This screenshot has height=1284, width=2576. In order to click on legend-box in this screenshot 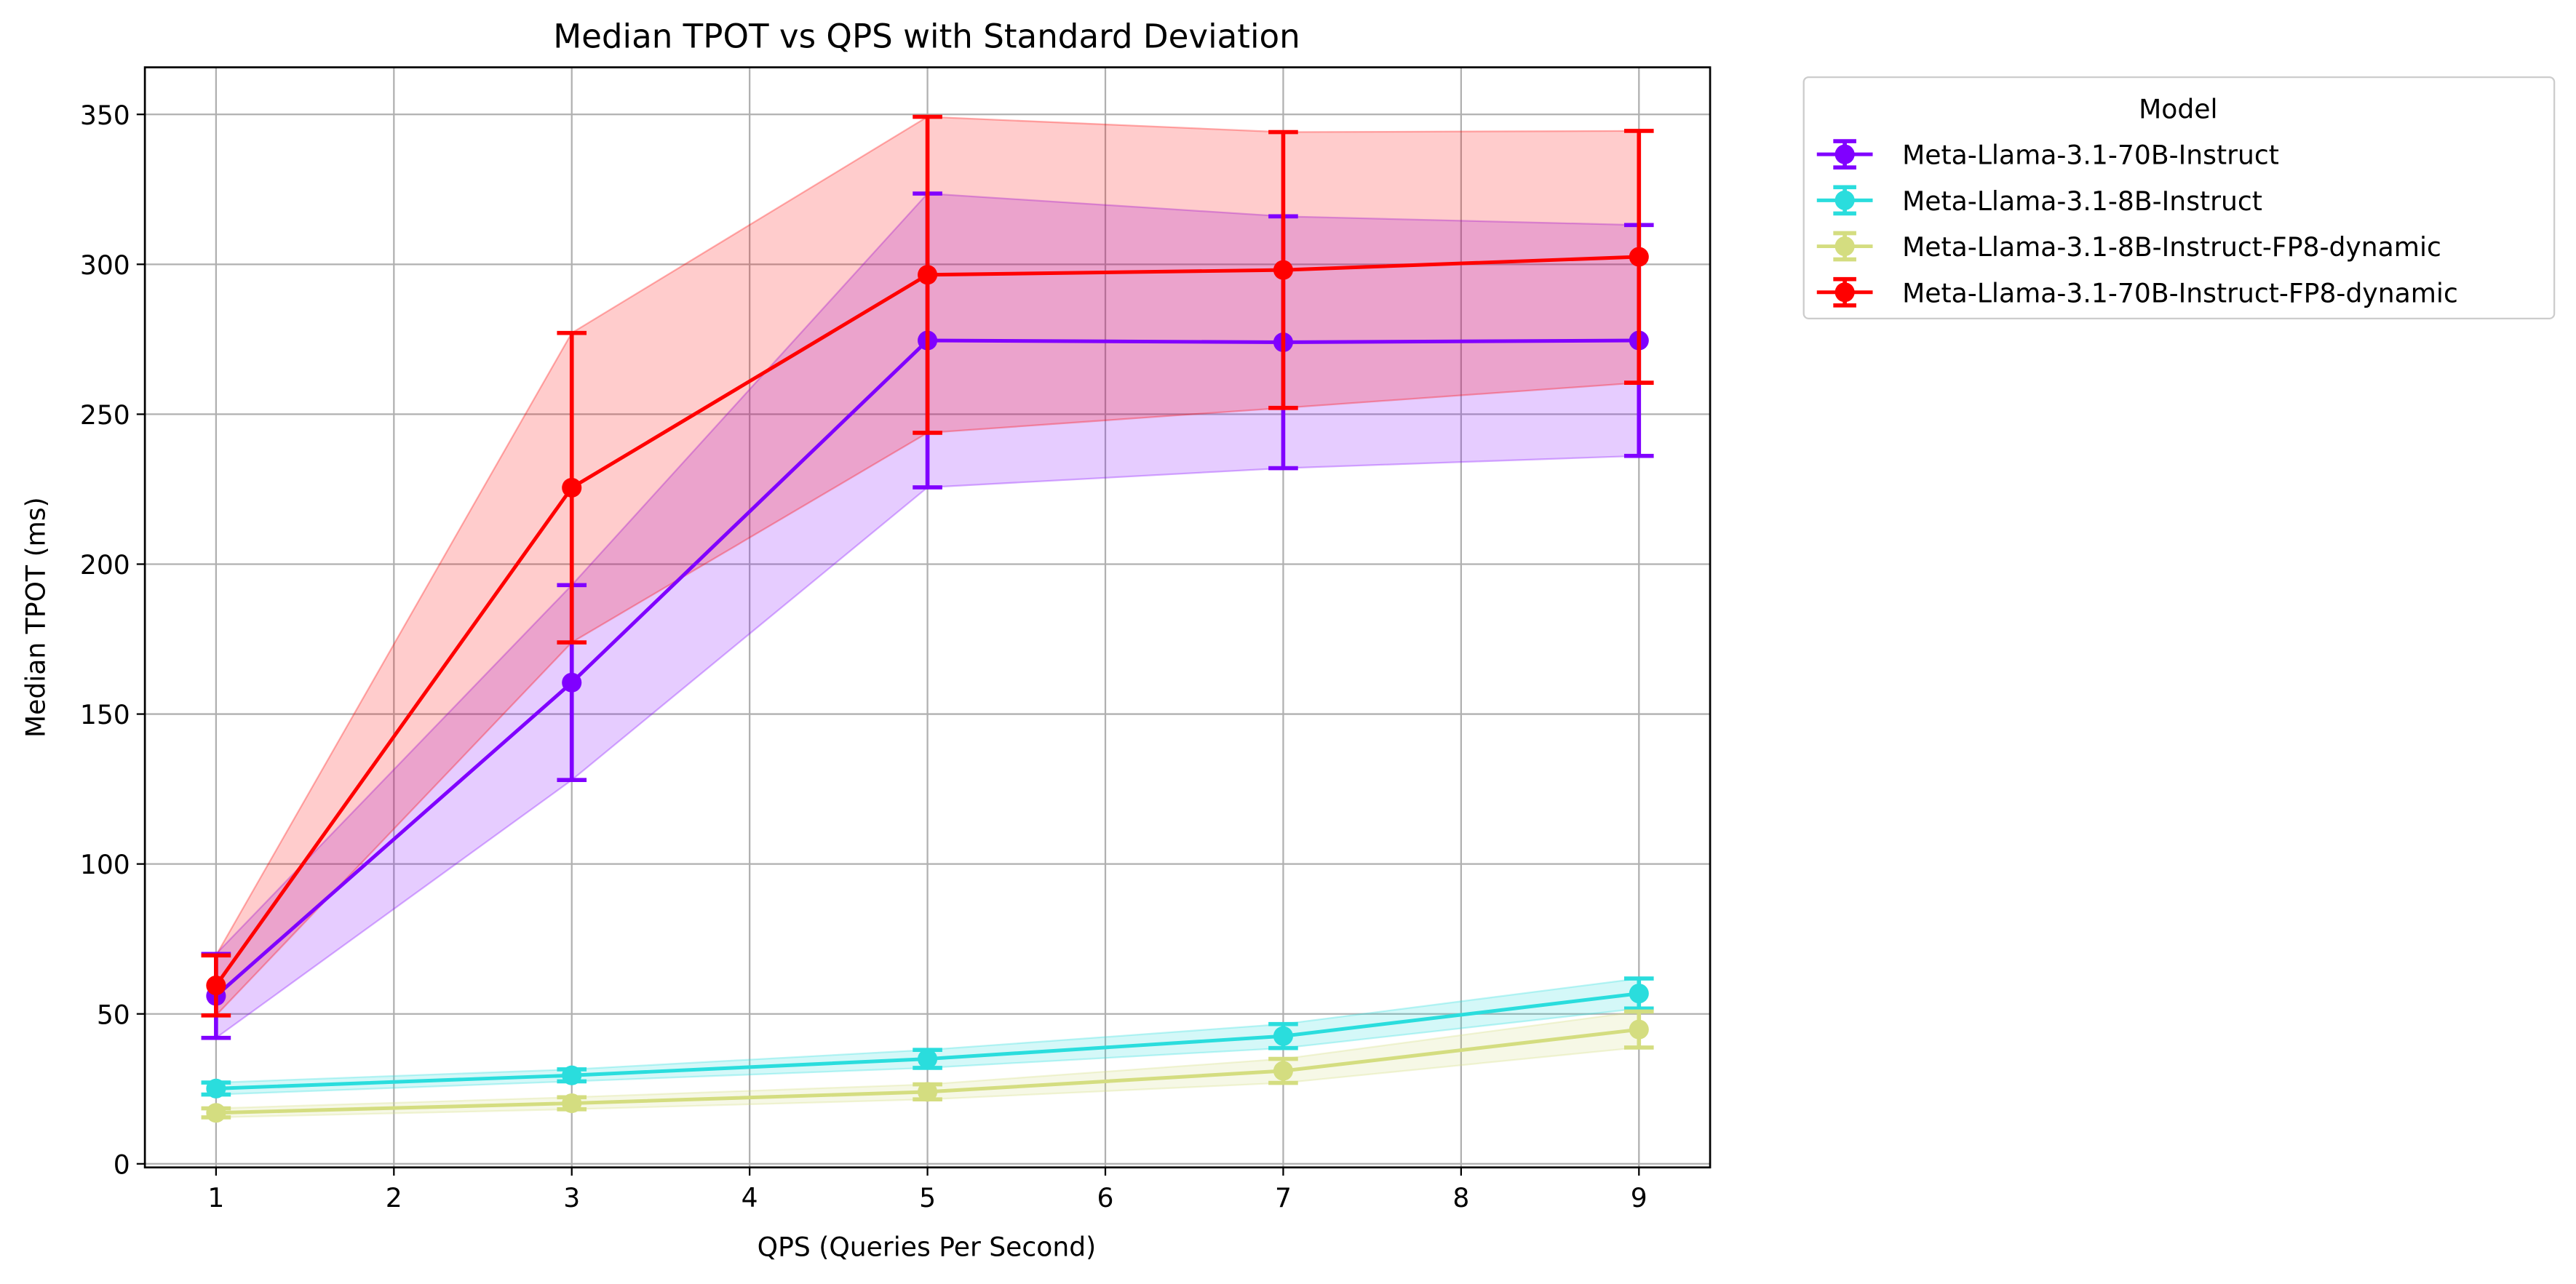, I will do `click(2179, 197)`.